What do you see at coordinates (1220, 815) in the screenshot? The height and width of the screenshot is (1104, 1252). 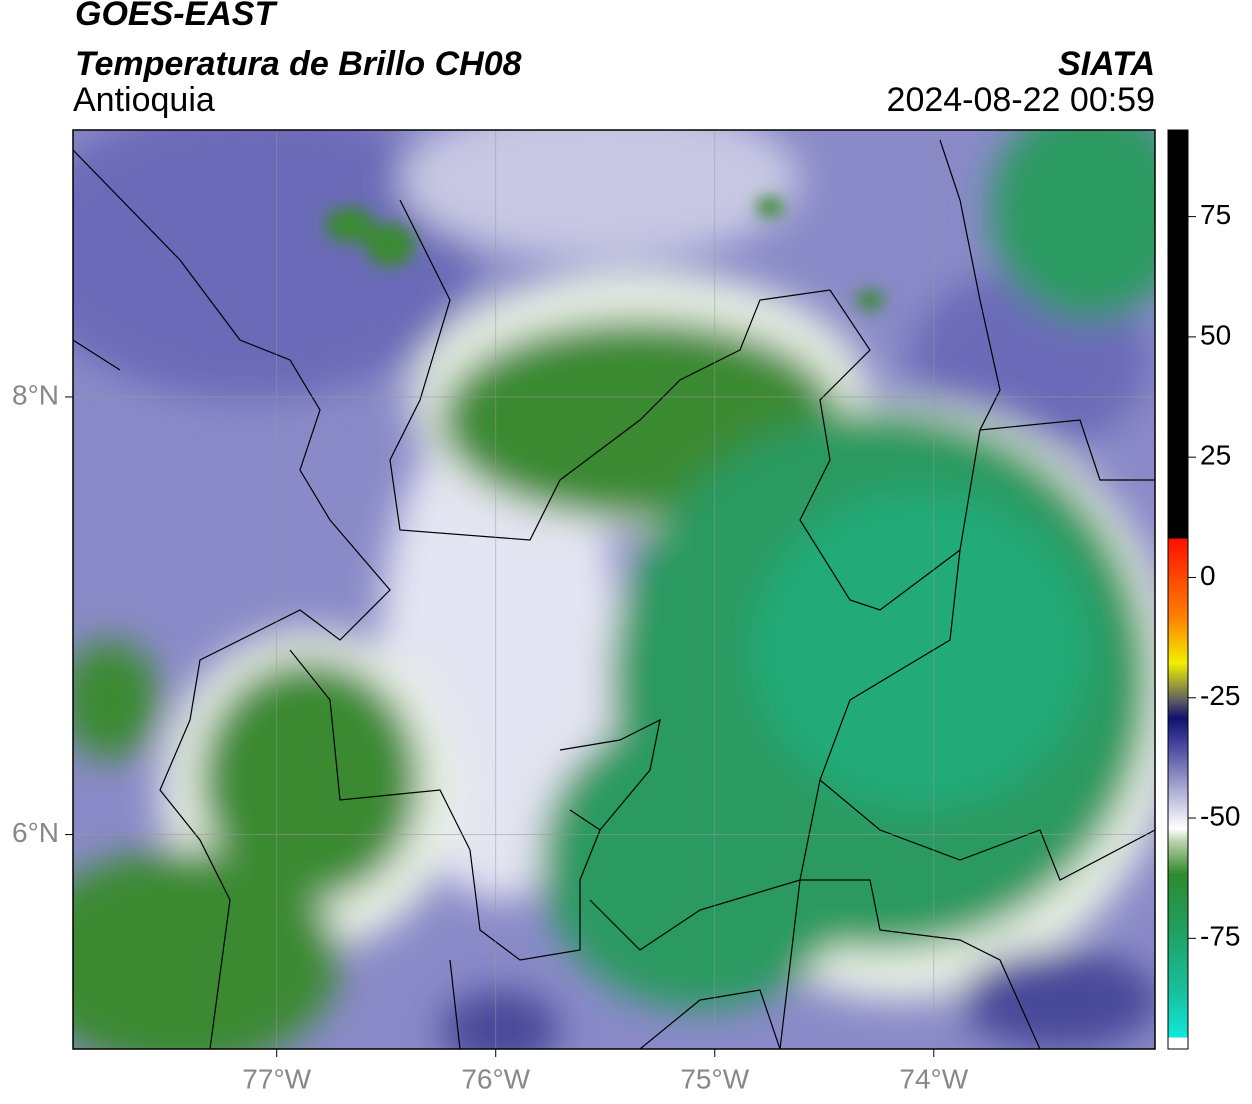 I see `colorbar-tick-label: -50` at bounding box center [1220, 815].